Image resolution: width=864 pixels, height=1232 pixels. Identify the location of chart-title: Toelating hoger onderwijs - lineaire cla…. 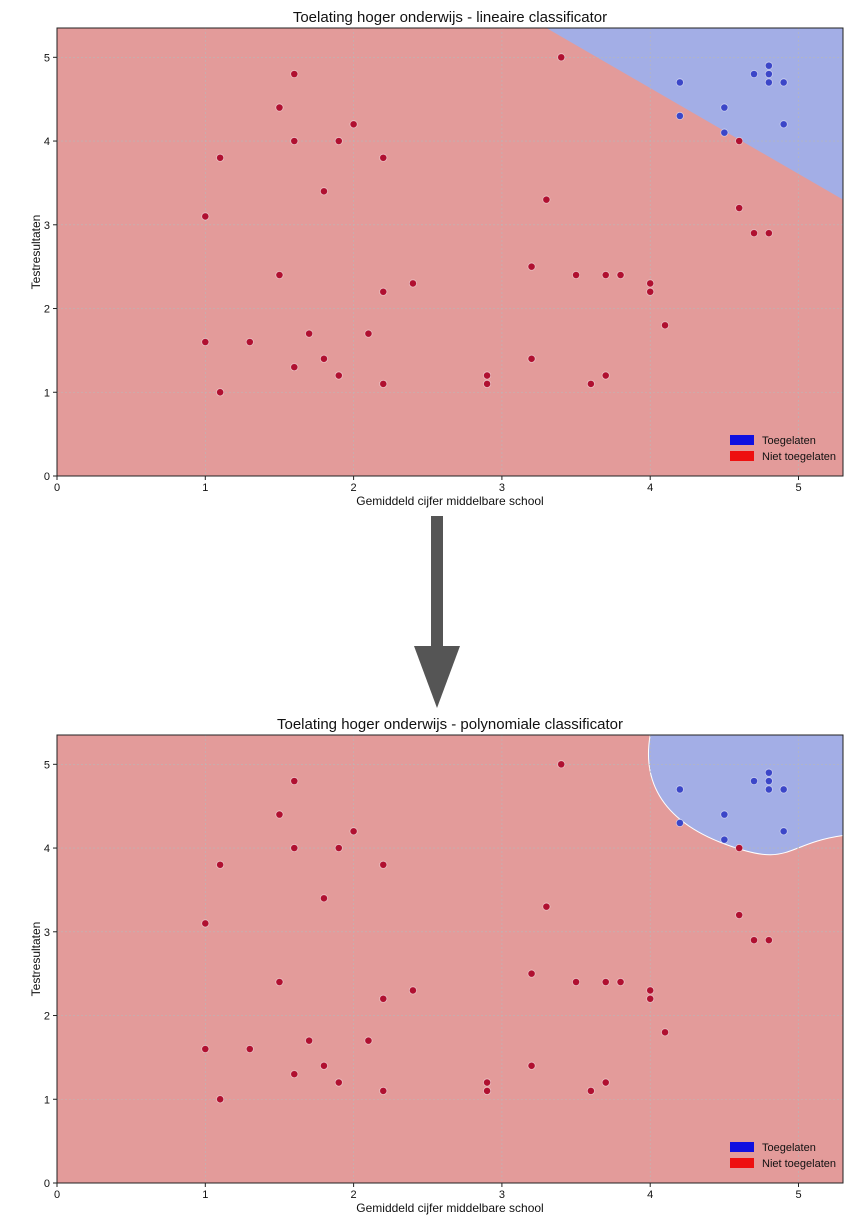
(450, 17).